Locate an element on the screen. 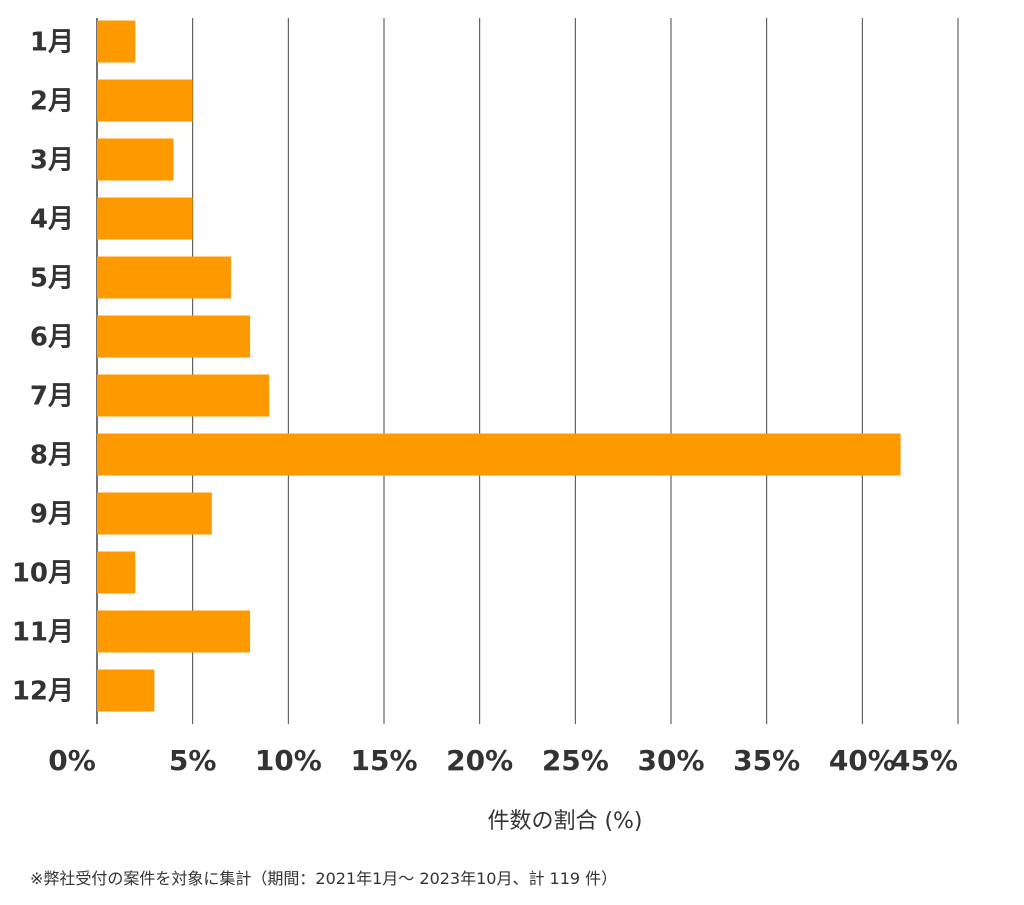 This screenshot has height=905, width=1024. y-tick-label: 2月 is located at coordinates (52, 102).